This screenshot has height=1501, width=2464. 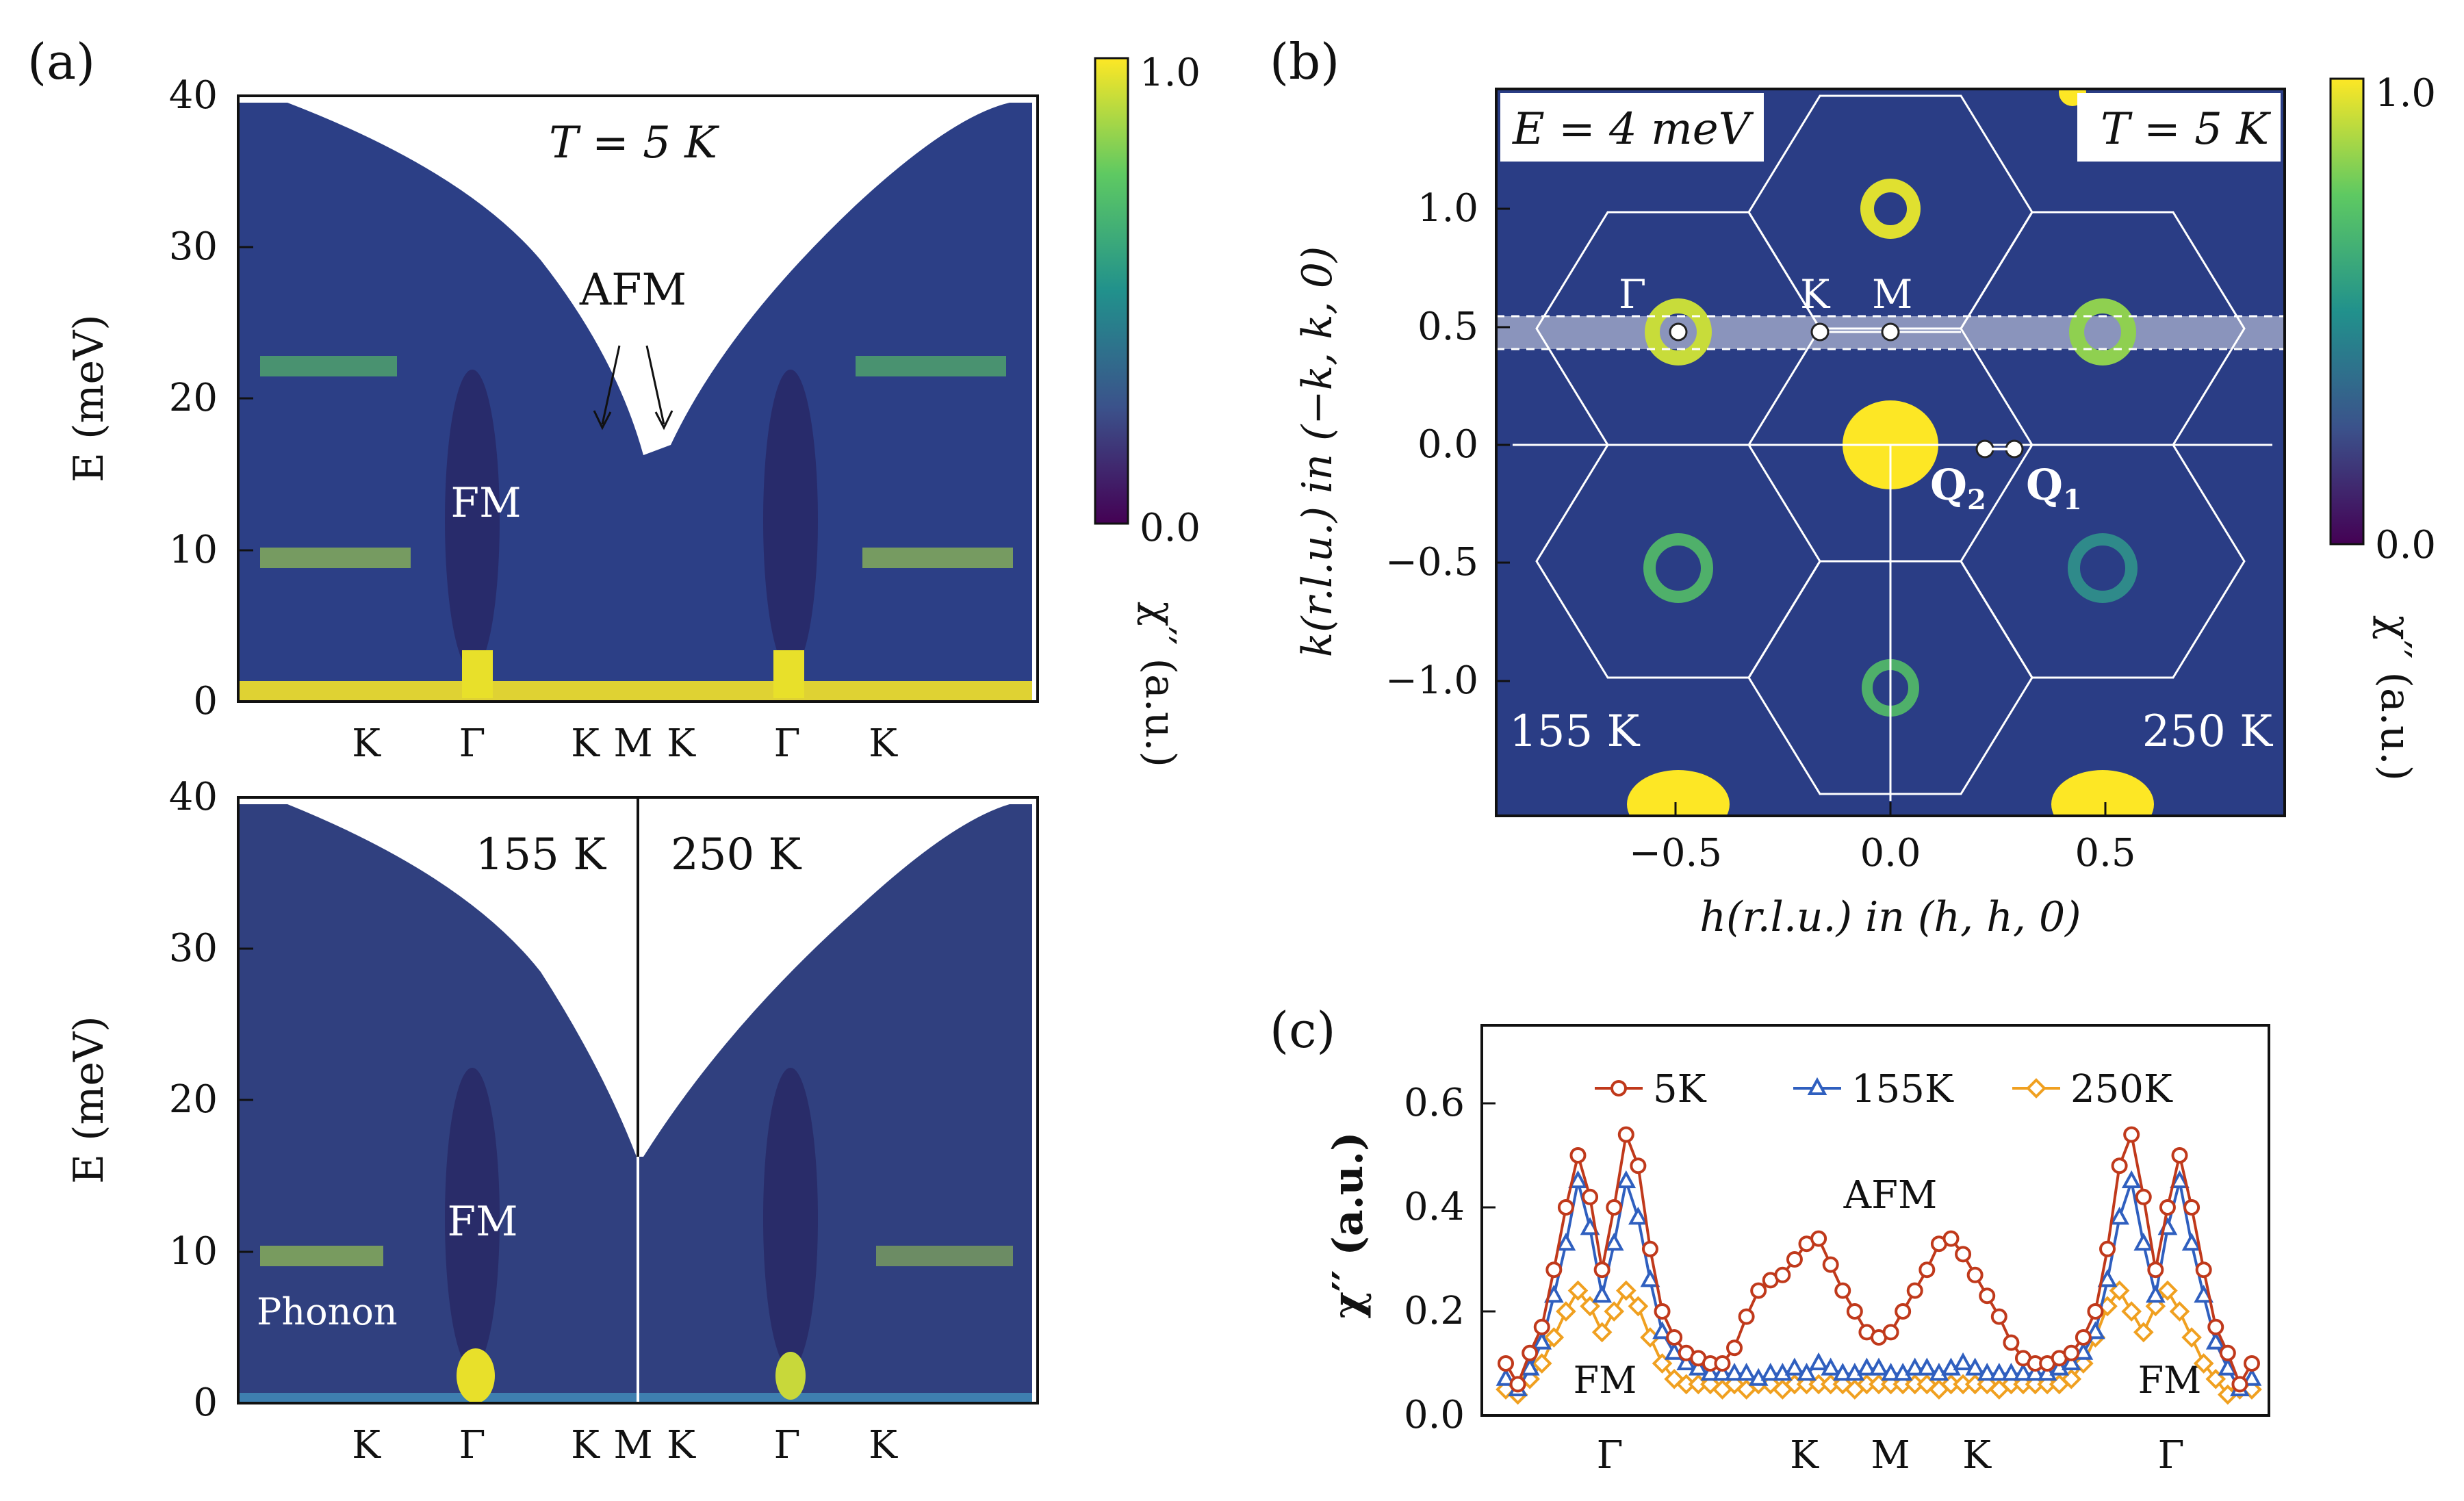 I want to click on label-K-b: K, so click(x=1816, y=294).